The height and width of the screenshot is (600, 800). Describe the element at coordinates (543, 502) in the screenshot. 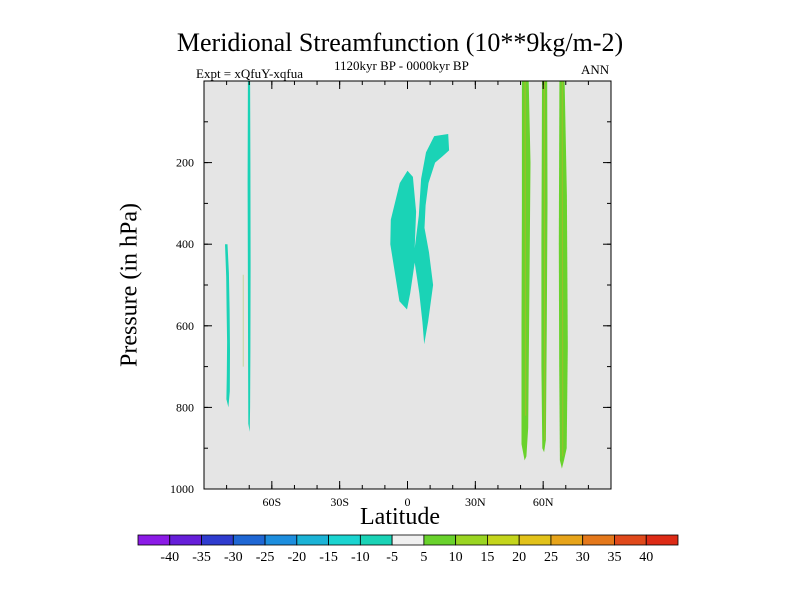

I see `x-tick-label: 60N` at that location.